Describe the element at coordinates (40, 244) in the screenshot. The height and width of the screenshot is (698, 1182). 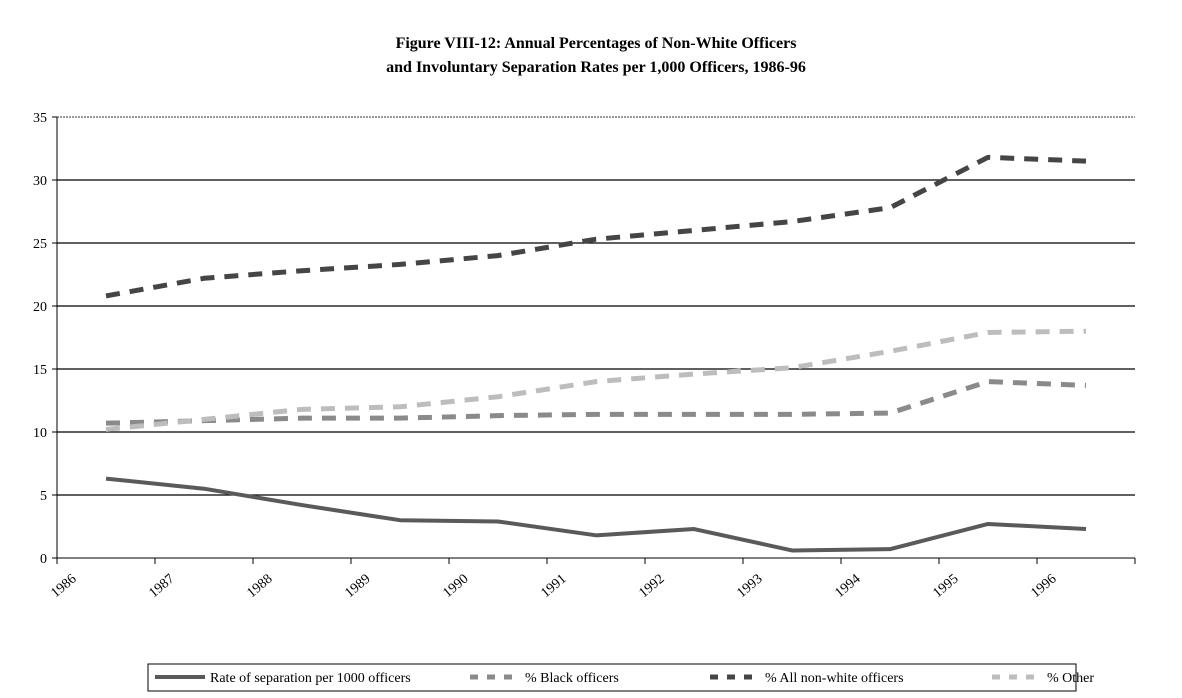
I see `y-tick-label: 25` at that location.